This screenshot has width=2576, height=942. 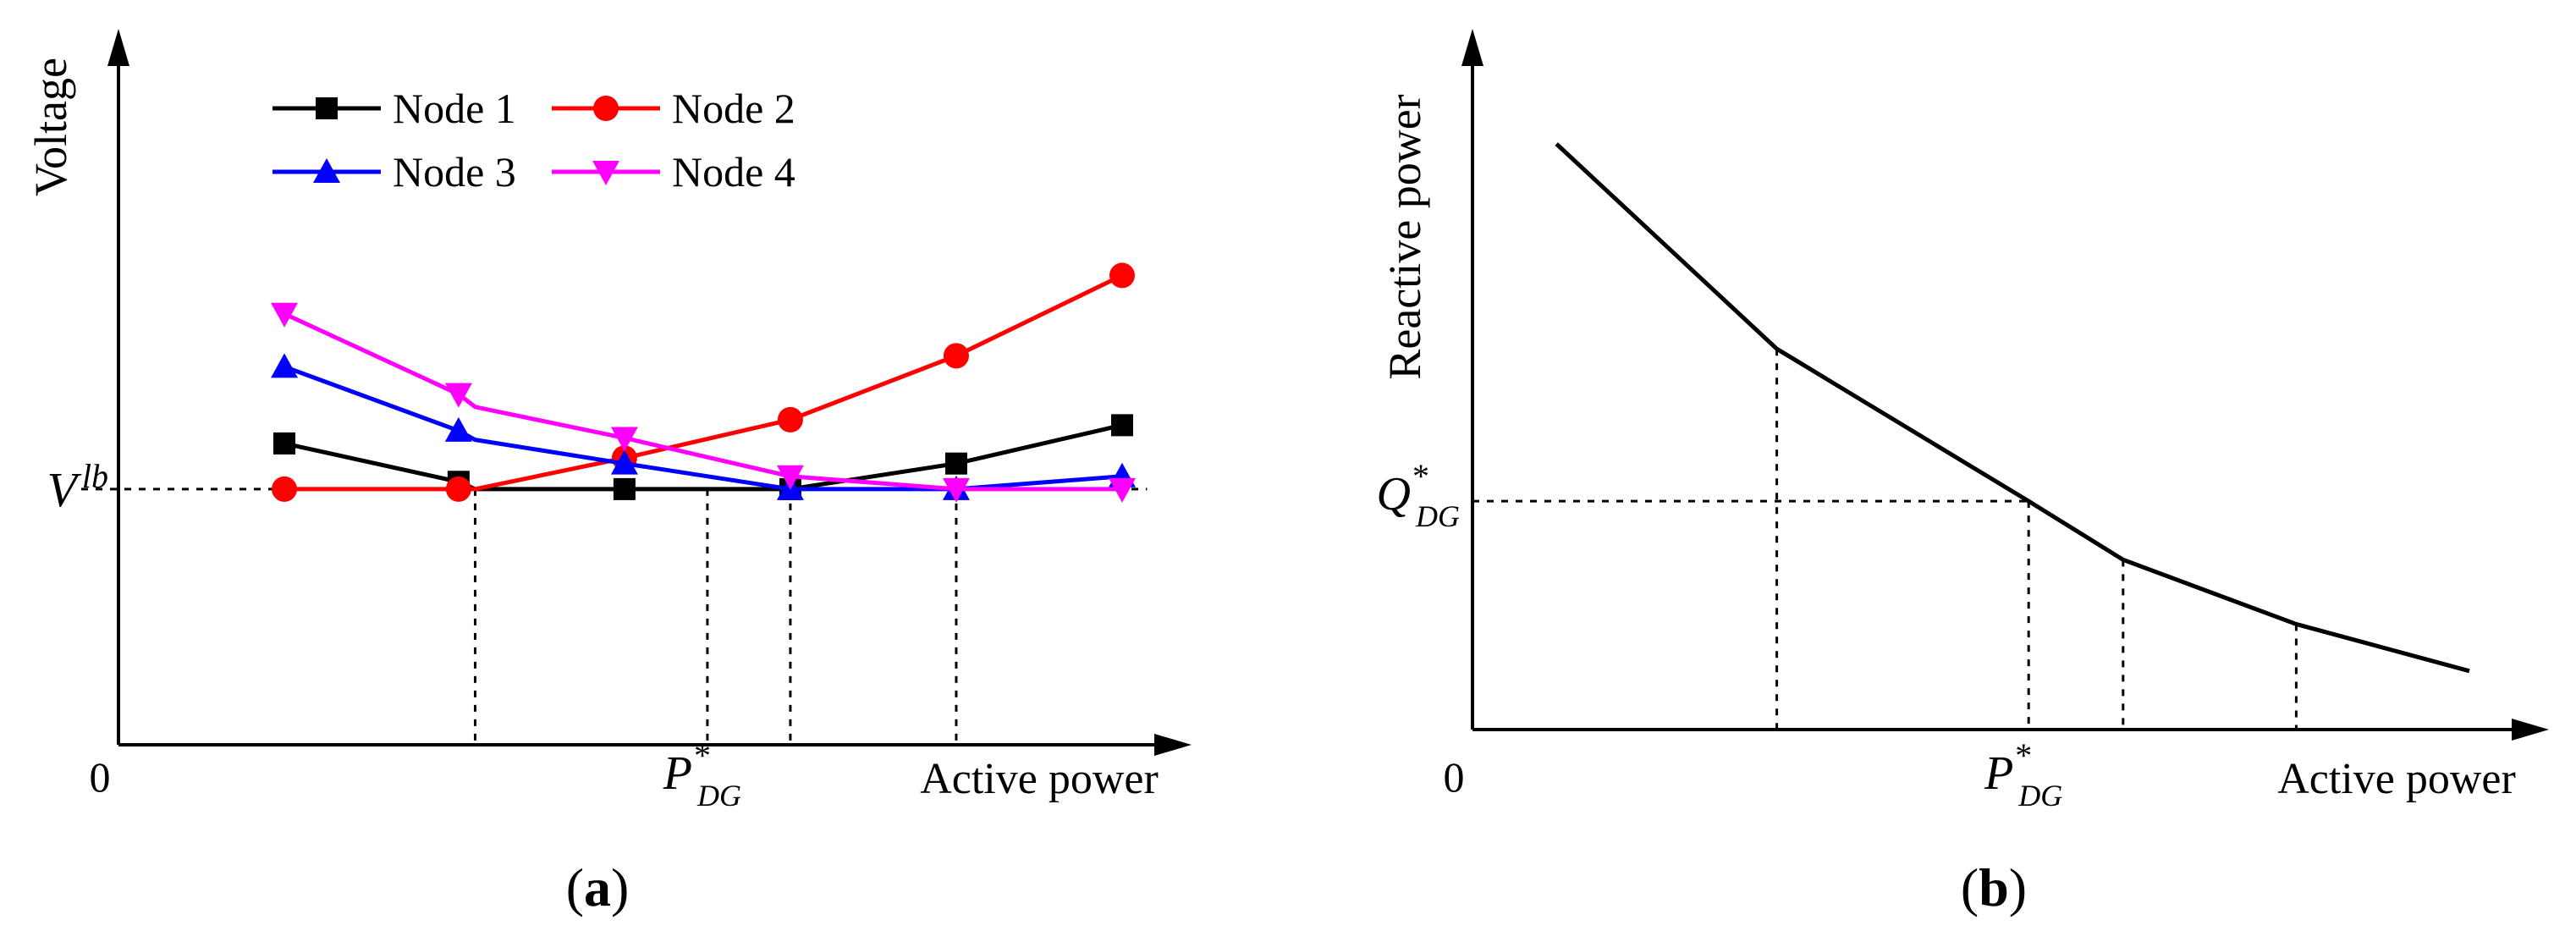 What do you see at coordinates (1454, 777) in the screenshot?
I see `origin-label-b: 0` at bounding box center [1454, 777].